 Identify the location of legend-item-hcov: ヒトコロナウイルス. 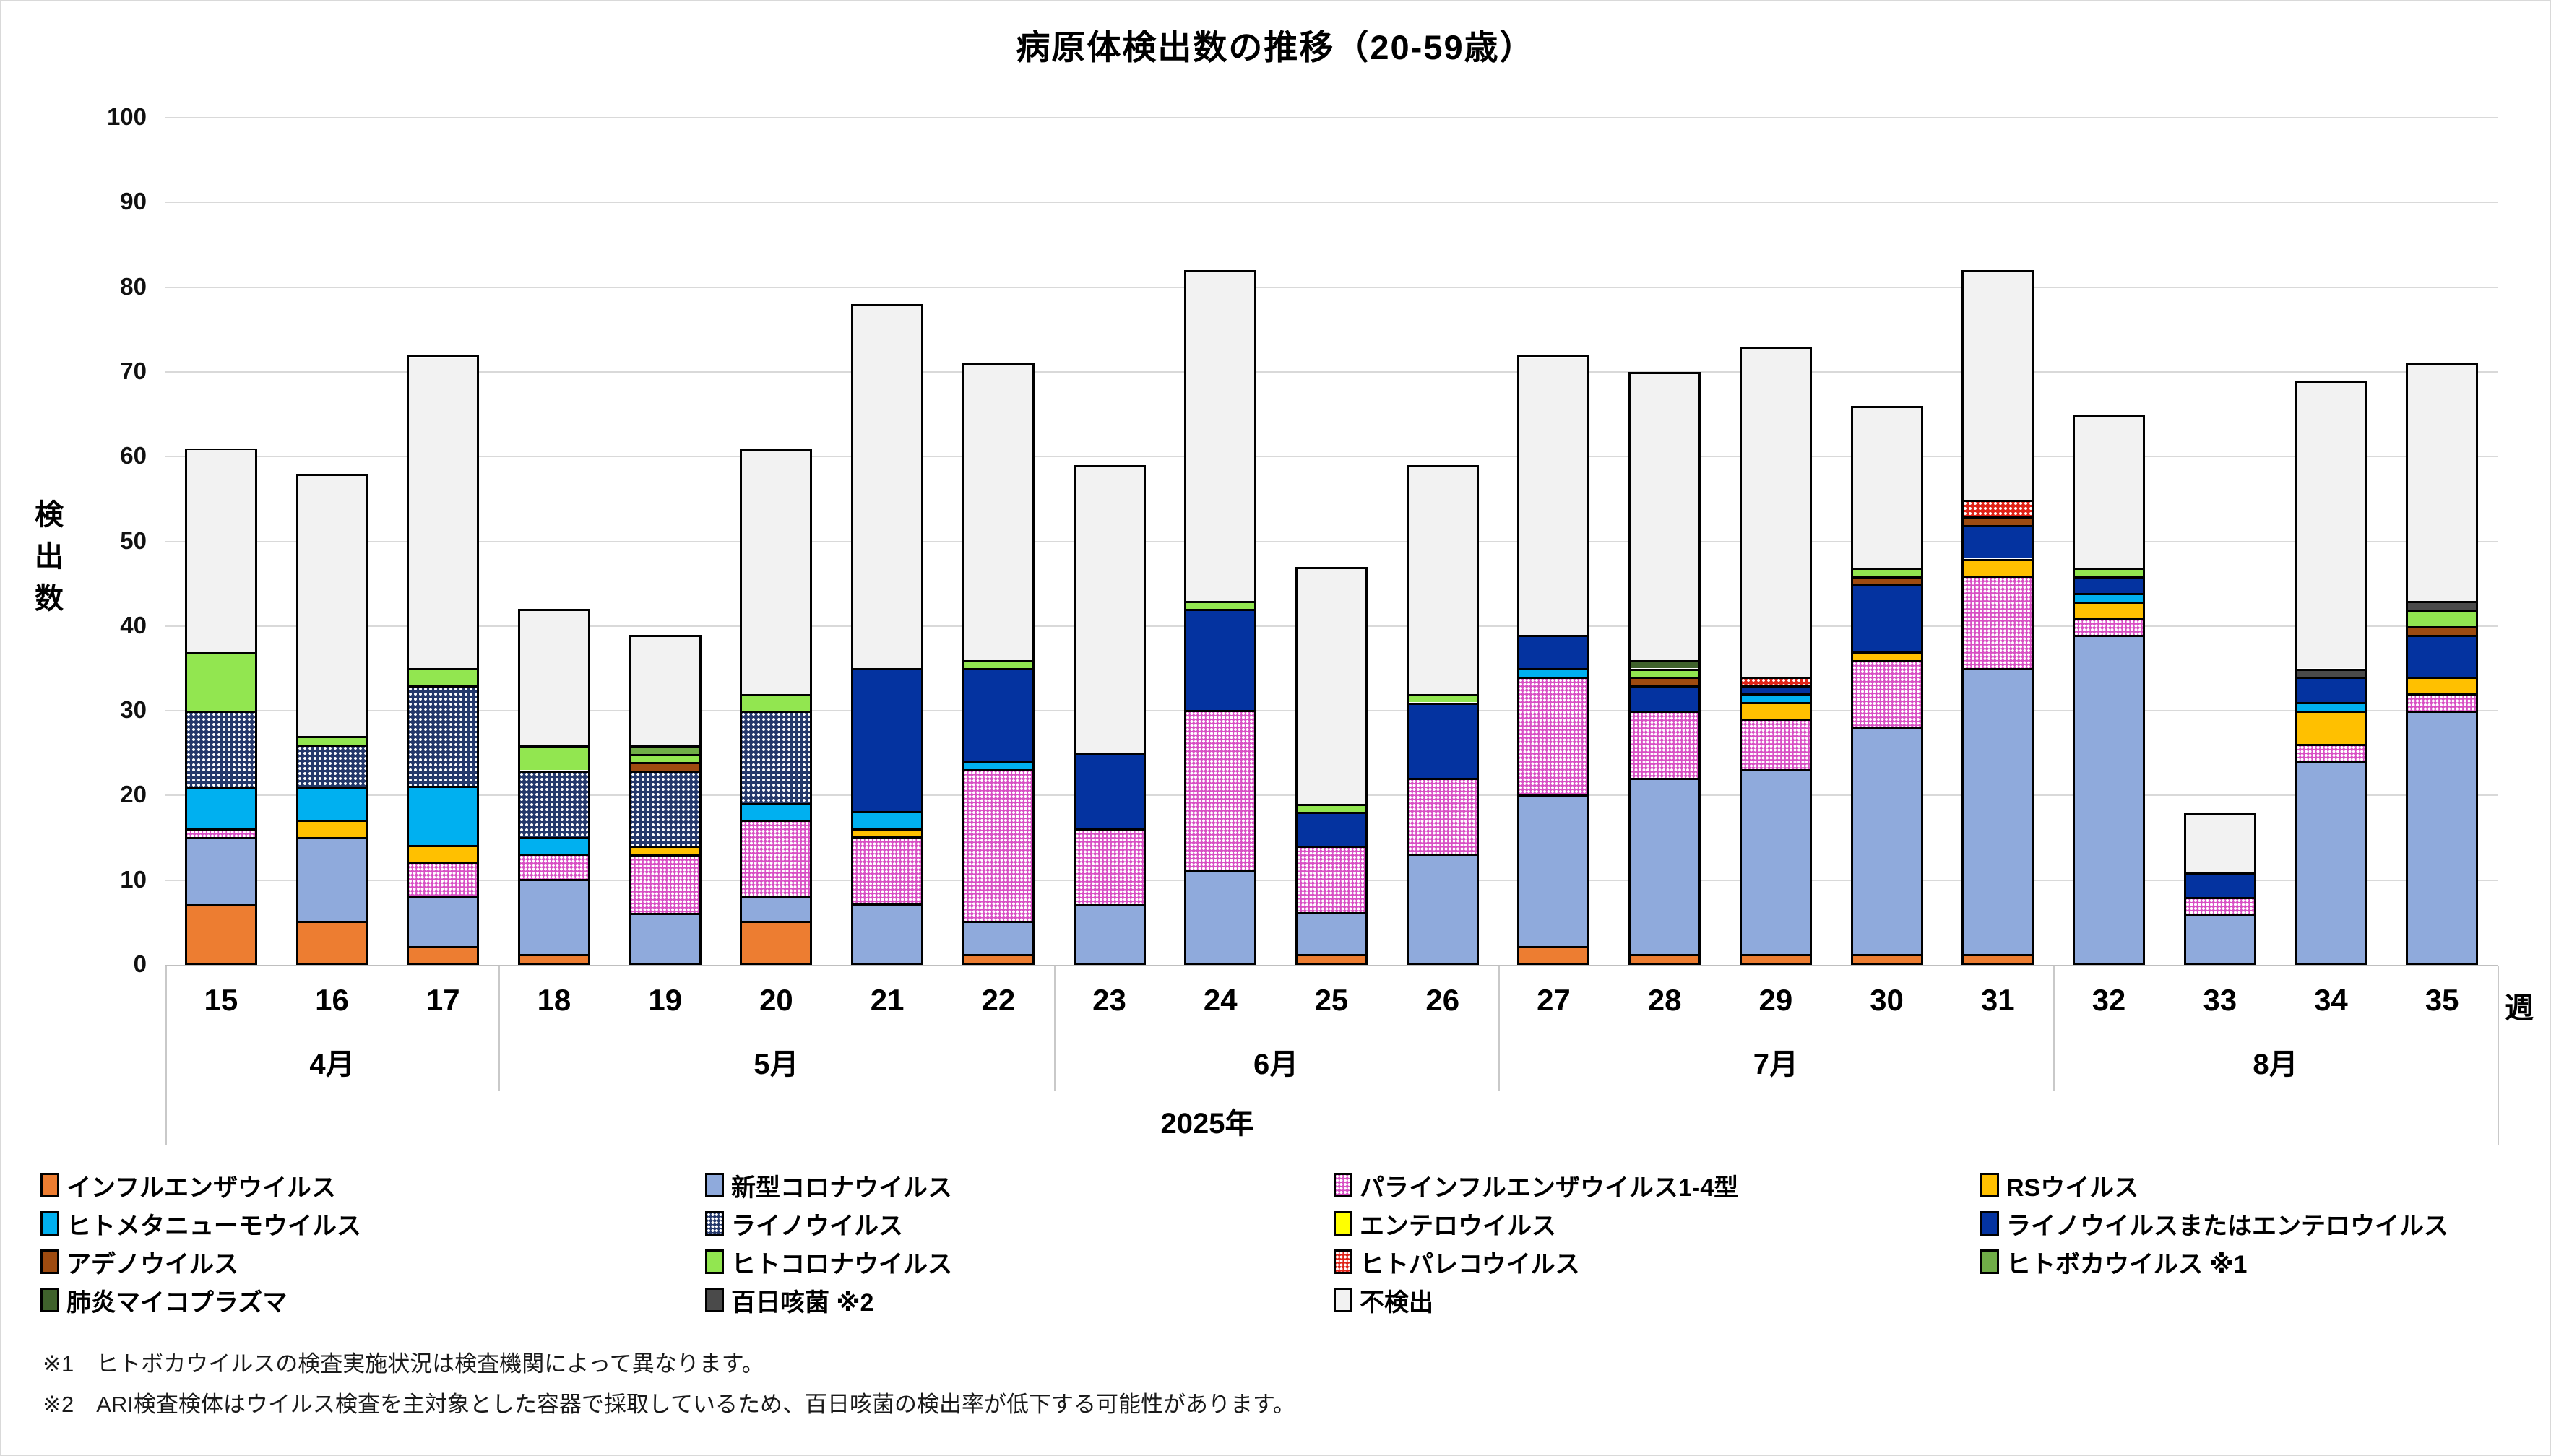
(828, 1262).